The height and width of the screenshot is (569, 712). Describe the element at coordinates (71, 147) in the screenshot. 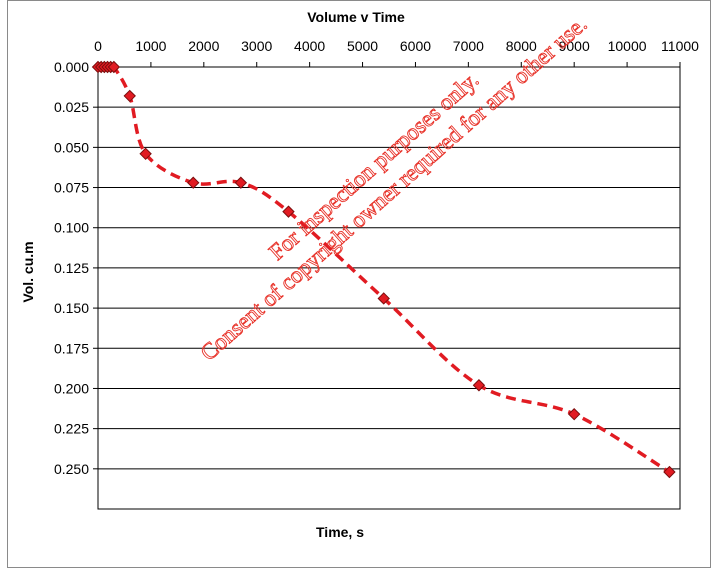

I see `y-tick-label-2: 0.050` at that location.